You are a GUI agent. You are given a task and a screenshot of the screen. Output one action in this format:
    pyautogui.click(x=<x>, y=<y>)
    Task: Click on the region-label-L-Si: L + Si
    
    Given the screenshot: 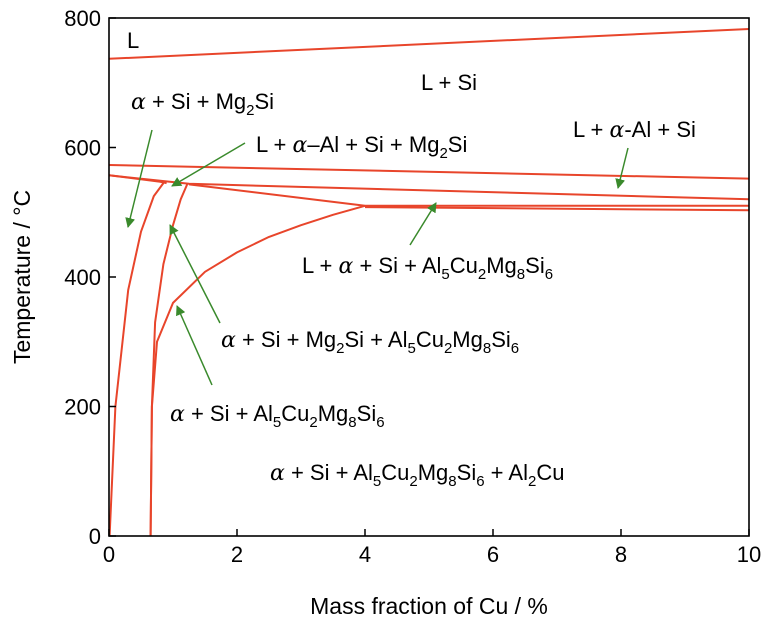 What is the action you would take?
    pyautogui.click(x=449, y=82)
    